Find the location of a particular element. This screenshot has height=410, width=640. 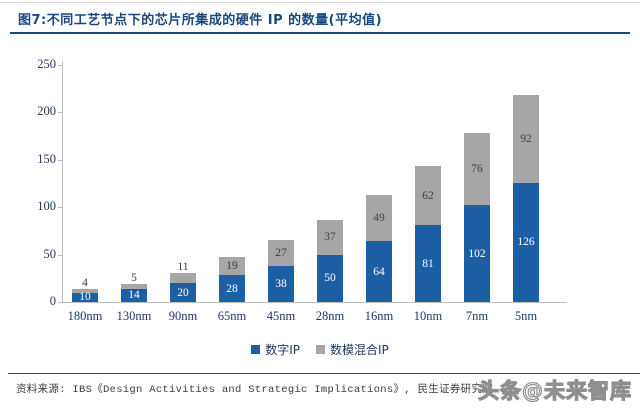

bar-value-digital: 28 is located at coordinates (232, 288).